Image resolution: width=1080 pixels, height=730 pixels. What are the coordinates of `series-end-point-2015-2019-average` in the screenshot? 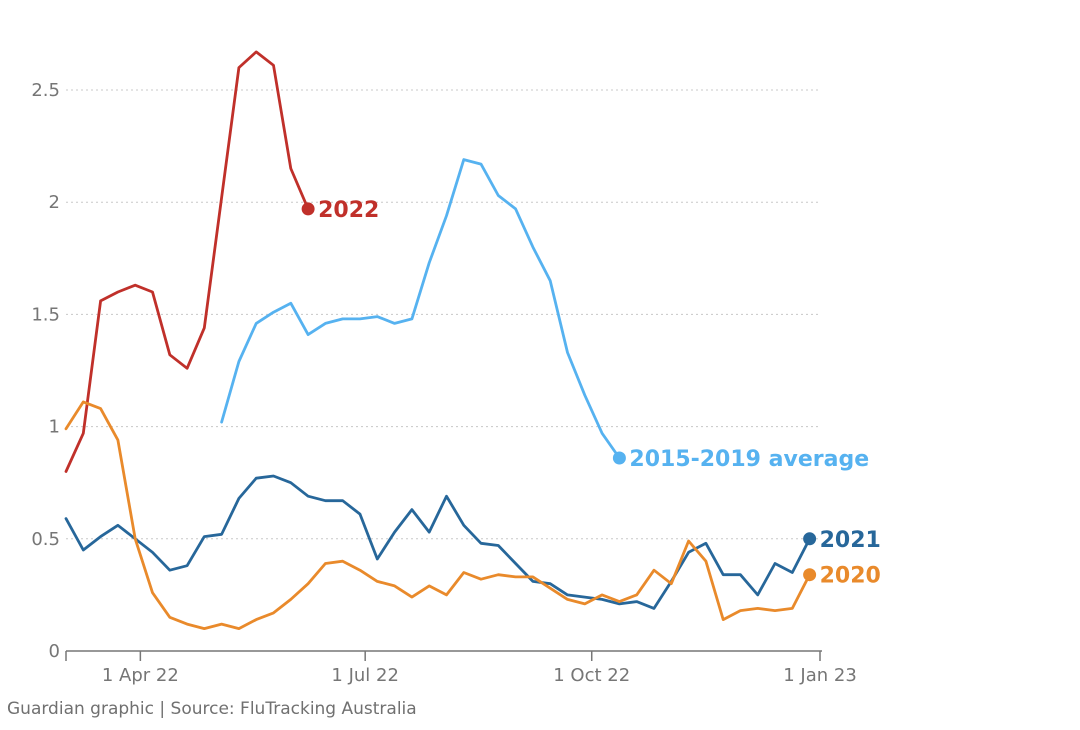 It's located at (619, 458).